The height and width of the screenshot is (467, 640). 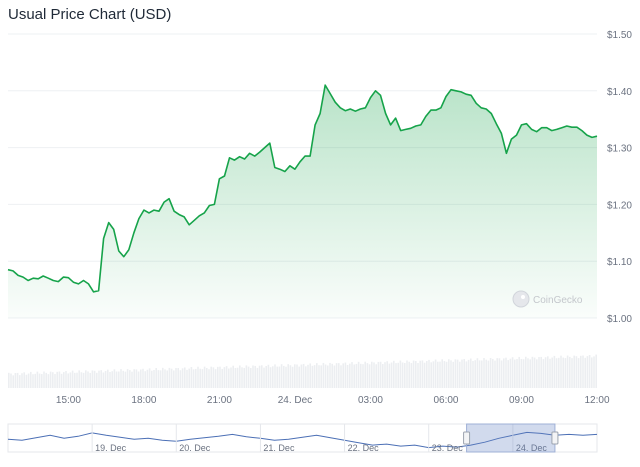 I want to click on navigator-selection, so click(x=511, y=438).